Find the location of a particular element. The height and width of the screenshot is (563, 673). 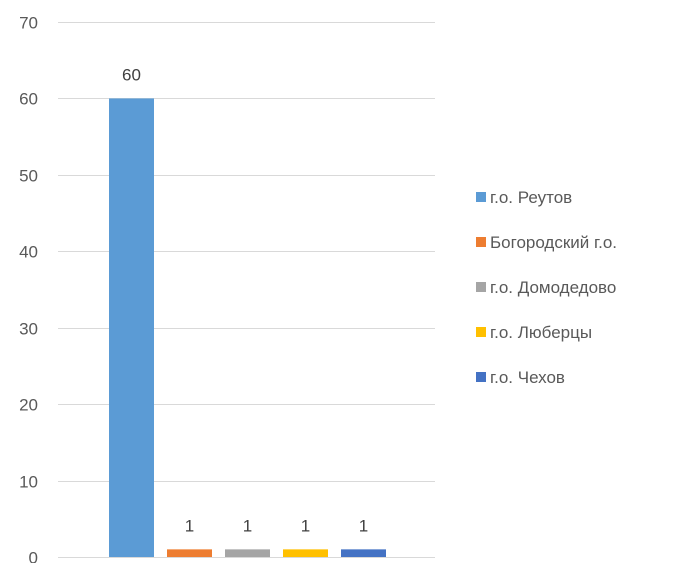

y-tick-label: 60 is located at coordinates (28, 99).